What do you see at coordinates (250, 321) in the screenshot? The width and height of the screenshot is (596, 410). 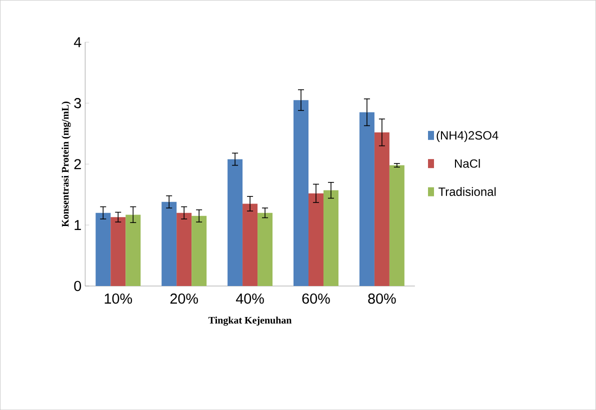 I see `x-axis-title: Tingkat Kejenuhan` at bounding box center [250, 321].